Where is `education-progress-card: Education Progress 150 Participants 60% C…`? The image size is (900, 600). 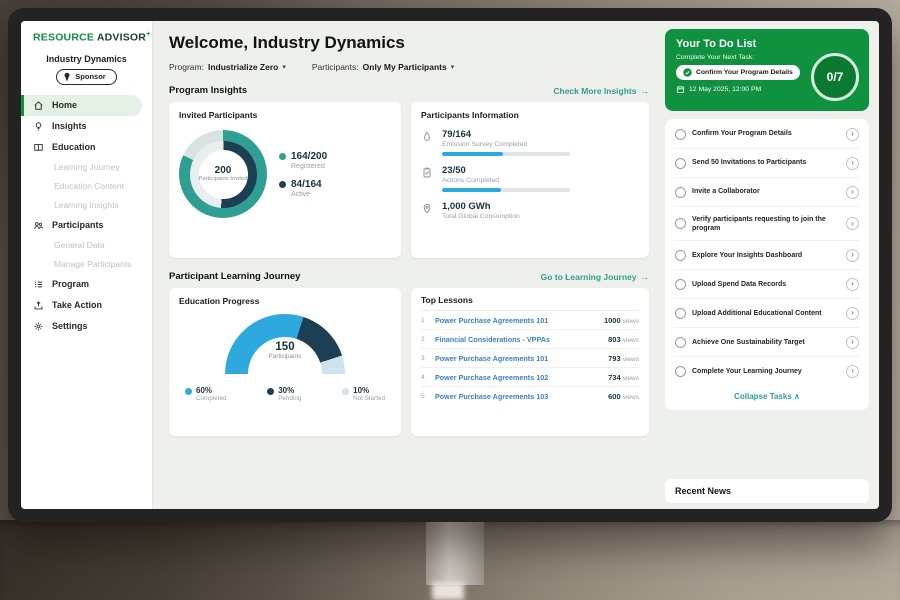 education-progress-card: Education Progress 150 Participants 60% C… is located at coordinates (285, 362).